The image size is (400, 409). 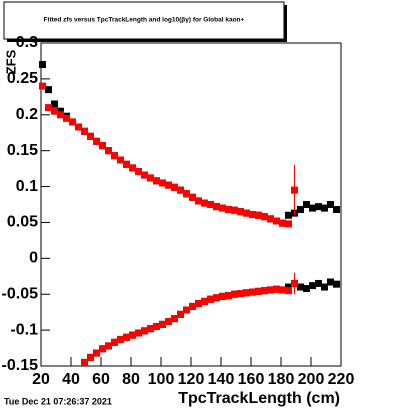 What do you see at coordinates (33, 258) in the screenshot?
I see `y-tick-label: 0` at bounding box center [33, 258].